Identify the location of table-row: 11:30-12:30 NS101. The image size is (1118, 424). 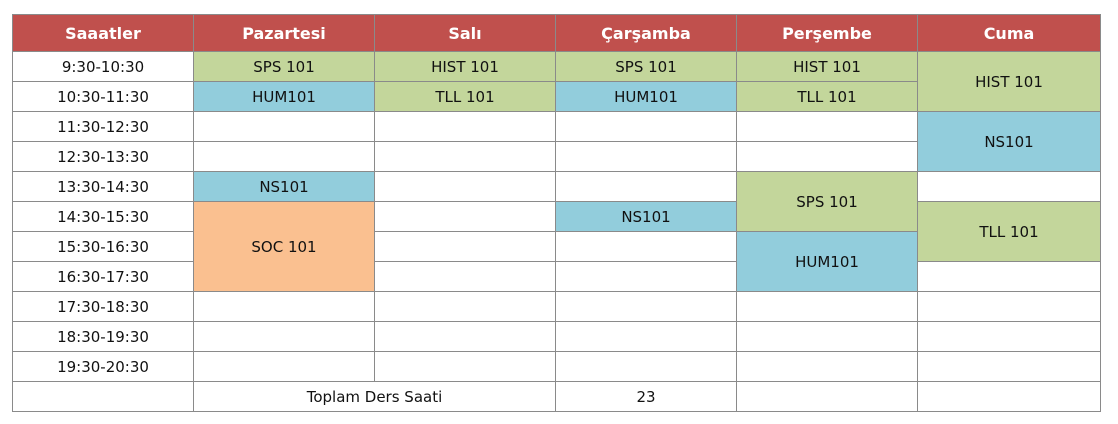
(556, 141).